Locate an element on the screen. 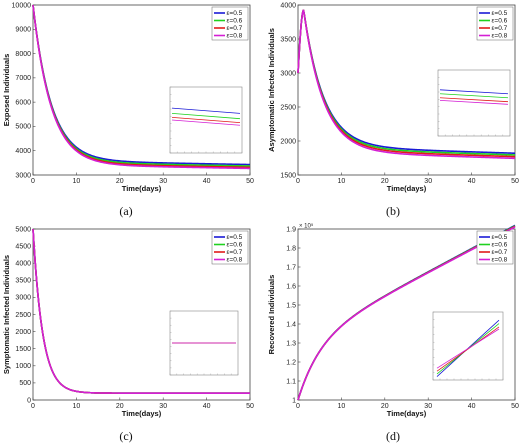 The height and width of the screenshot is (444, 520). y-tick-label: 1.9 is located at coordinates (291, 229).